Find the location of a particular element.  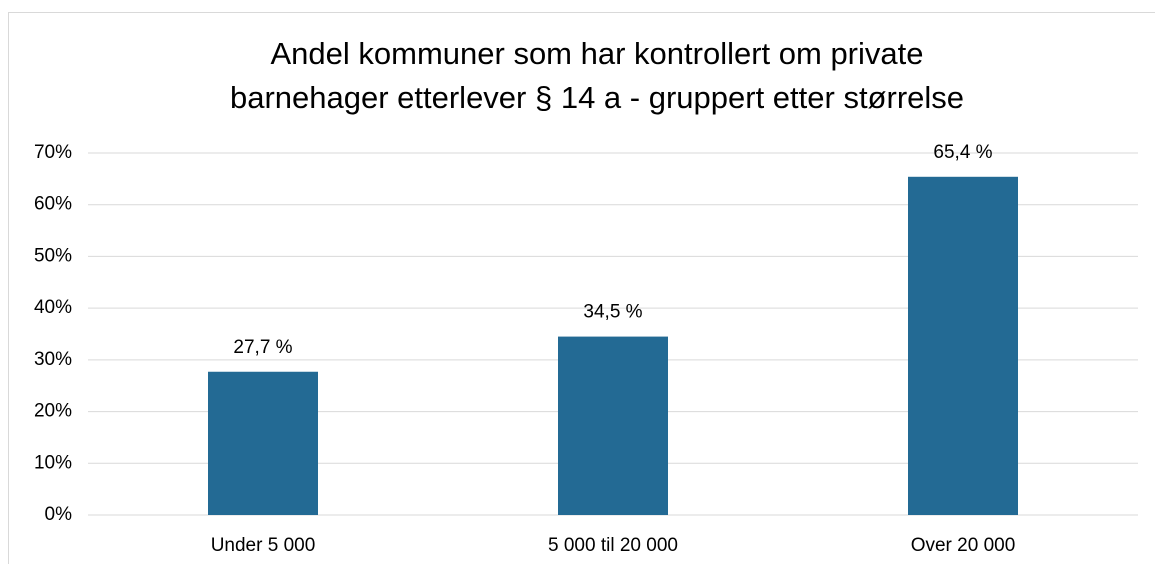

y-tick-label: 0% is located at coordinates (59, 514).